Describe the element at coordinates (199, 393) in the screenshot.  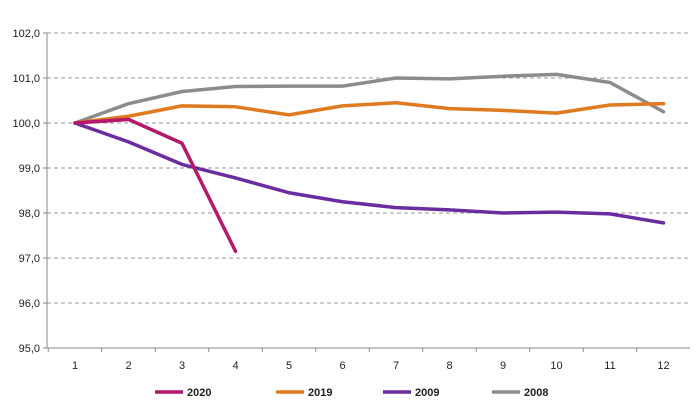
I see `legend-label-2020: 2020` at that location.